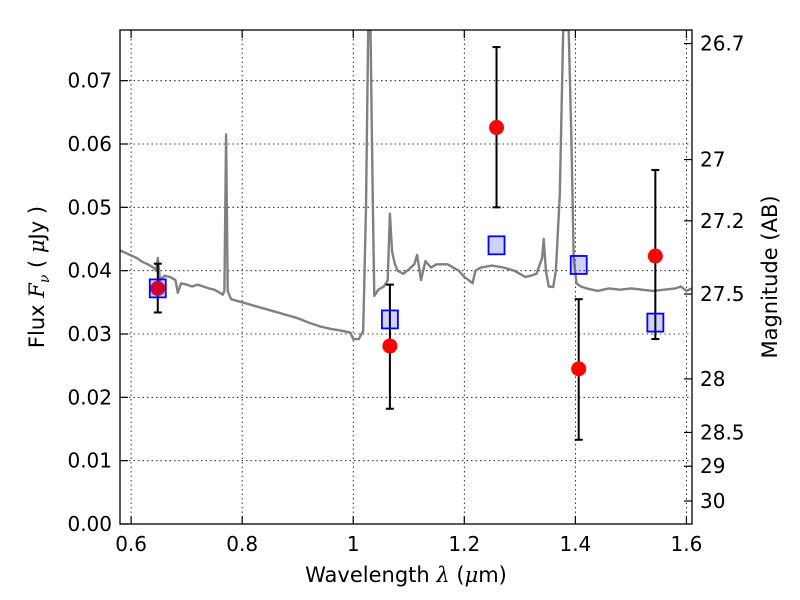 The image size is (800, 600). I want to click on x-tick-label: 1.6, so click(687, 544).